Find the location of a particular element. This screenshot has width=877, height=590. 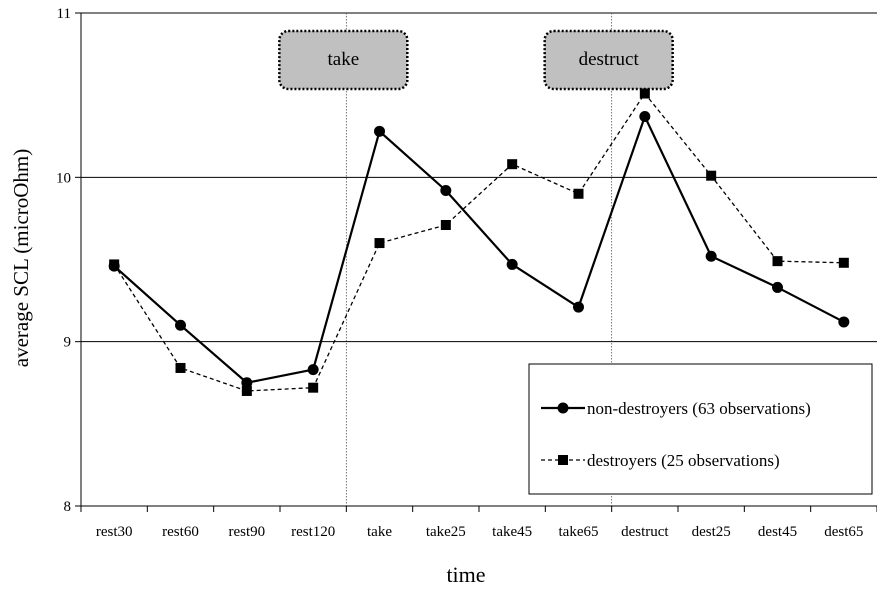

legend-marker-destroyers is located at coordinates (563, 460).